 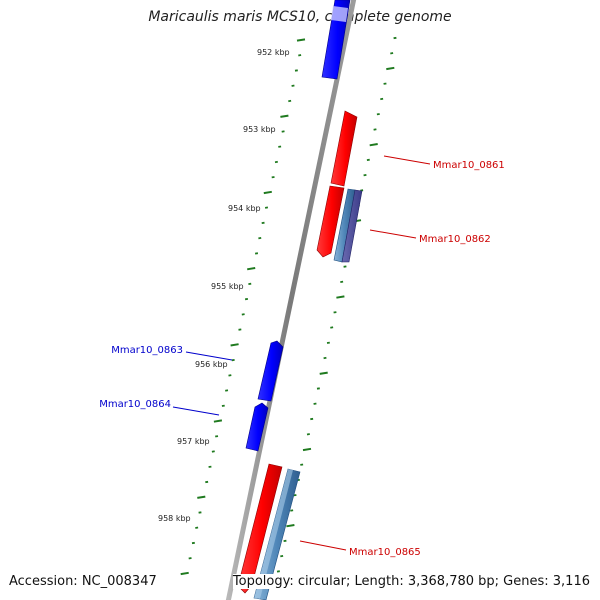 I want to click on reverse-gene-arrow-top-highlight, so click(x=339, y=14).